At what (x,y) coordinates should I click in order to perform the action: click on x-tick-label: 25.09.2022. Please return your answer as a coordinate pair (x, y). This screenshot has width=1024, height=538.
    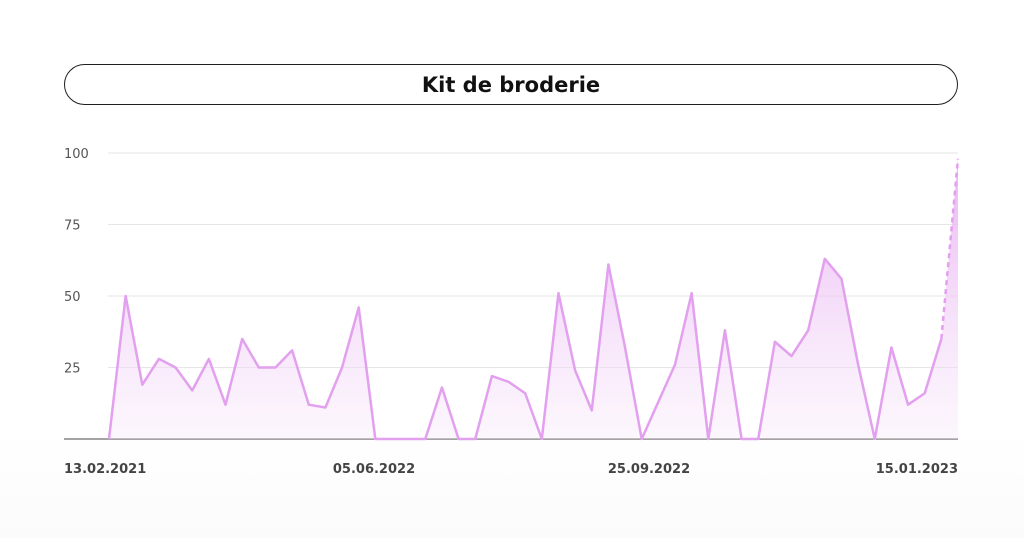
    Looking at the image, I should click on (649, 469).